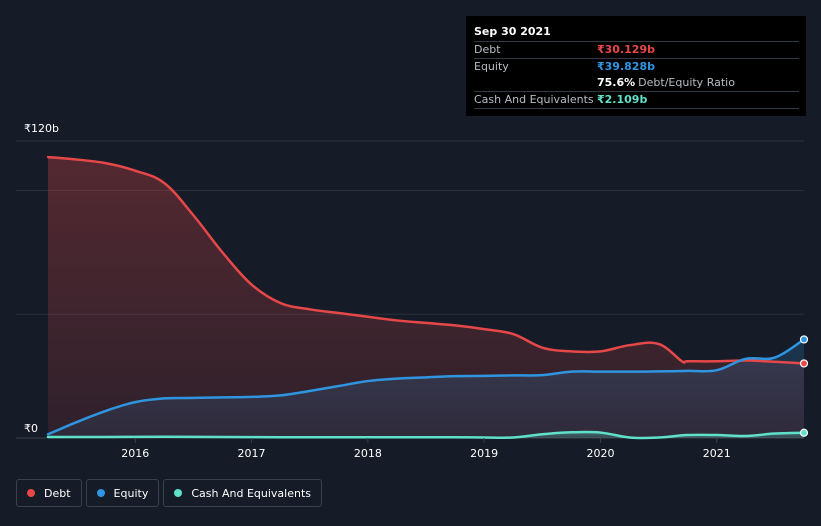  Describe the element at coordinates (686, 82) in the screenshot. I see `tooltip-ratio-label: Debt/Equity Ratio` at that location.